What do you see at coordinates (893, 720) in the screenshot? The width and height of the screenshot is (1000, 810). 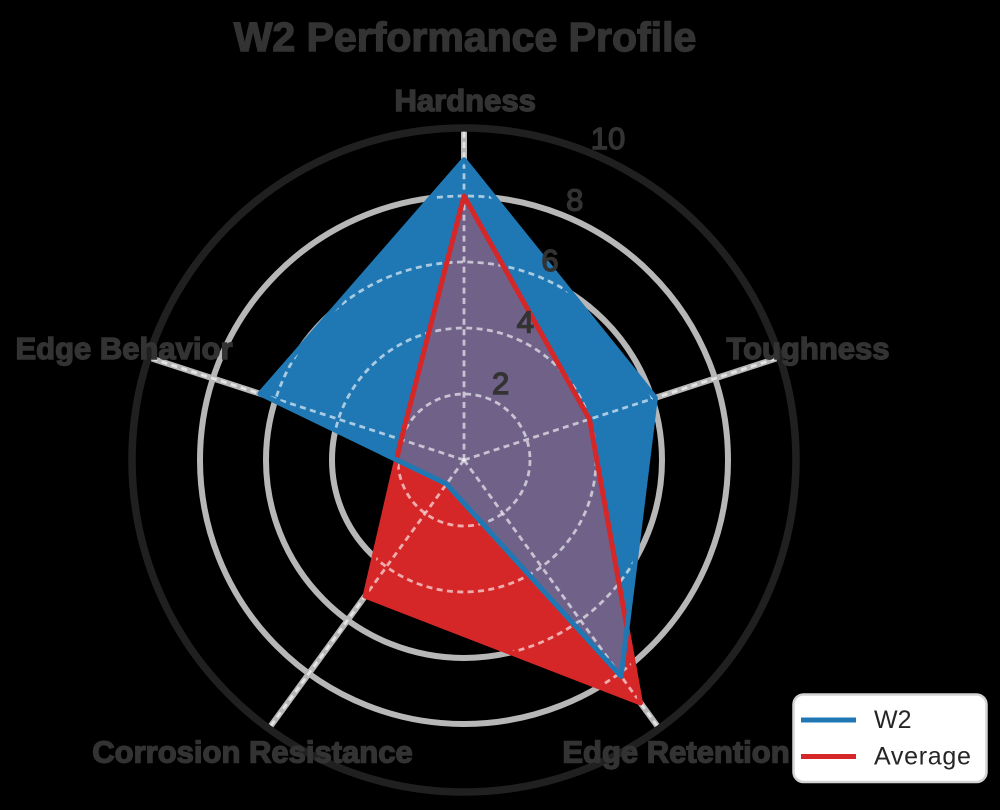 I see `svg-text: W2` at bounding box center [893, 720].